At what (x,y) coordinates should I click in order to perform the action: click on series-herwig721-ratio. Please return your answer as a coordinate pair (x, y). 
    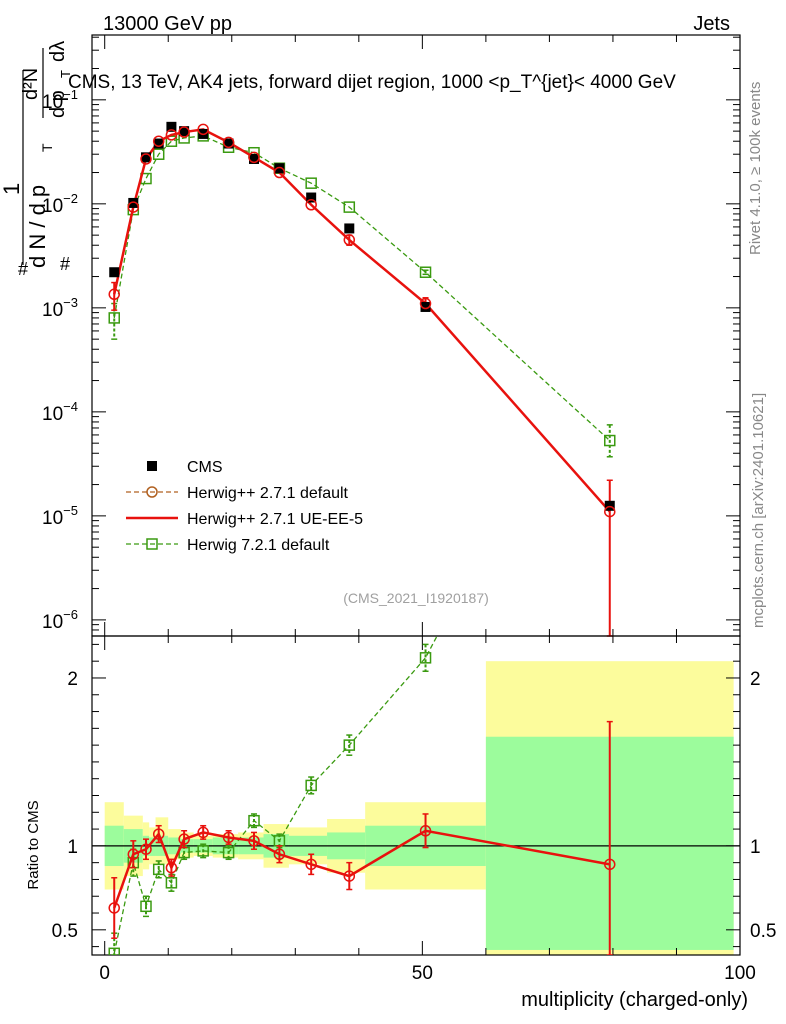
    Looking at the image, I should click on (273, 795).